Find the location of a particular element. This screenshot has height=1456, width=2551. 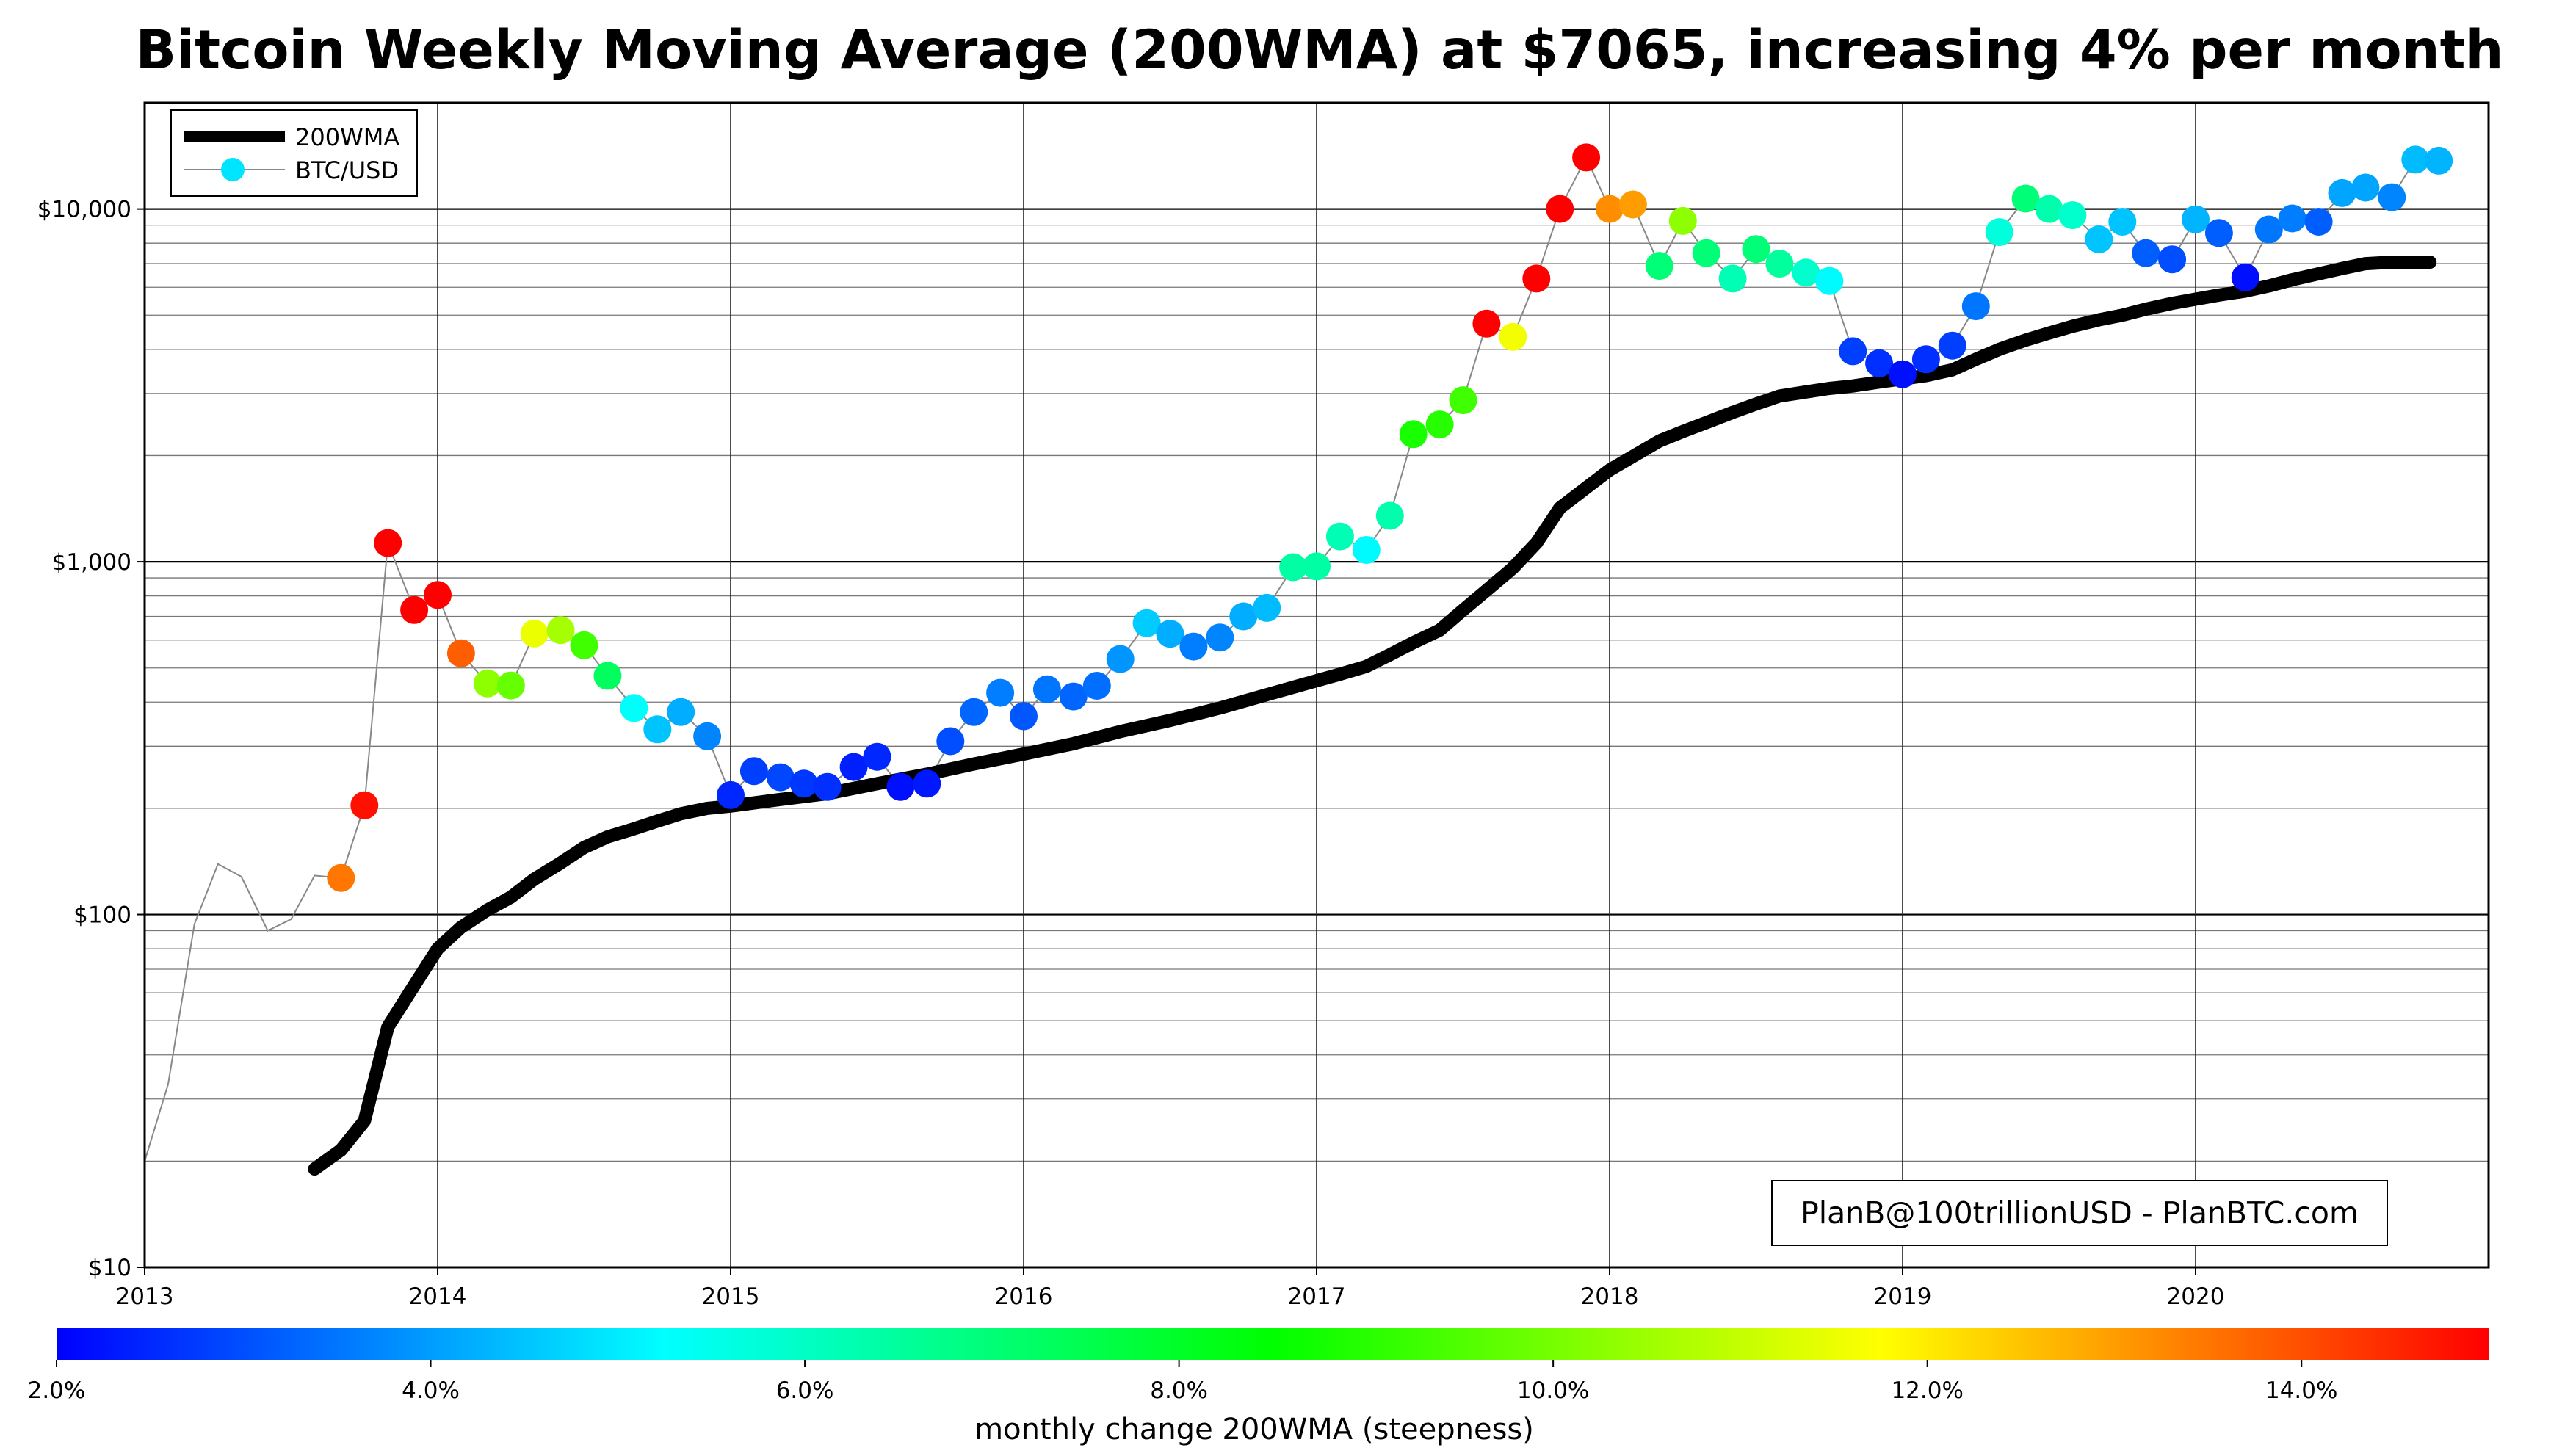

y-tick-label: $1,000 is located at coordinates (91, 562).